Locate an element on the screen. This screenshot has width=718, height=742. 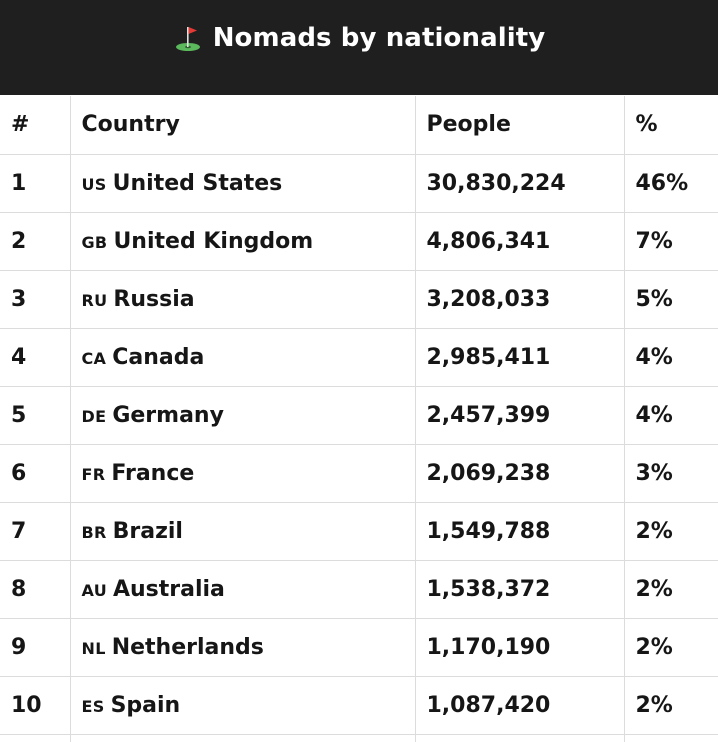
country-code: GB is located at coordinates (94, 242).